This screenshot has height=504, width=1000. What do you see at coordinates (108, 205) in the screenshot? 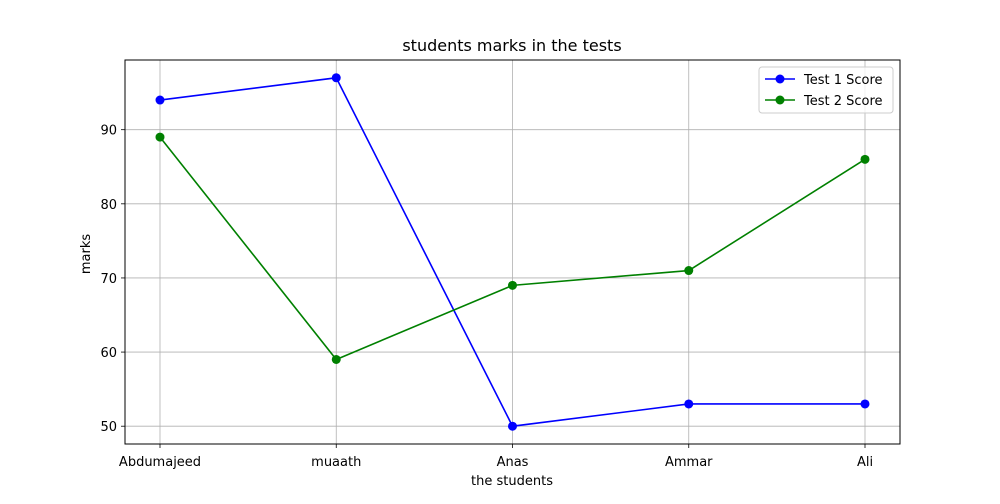
I see `y-tick-label: 80` at bounding box center [108, 205].